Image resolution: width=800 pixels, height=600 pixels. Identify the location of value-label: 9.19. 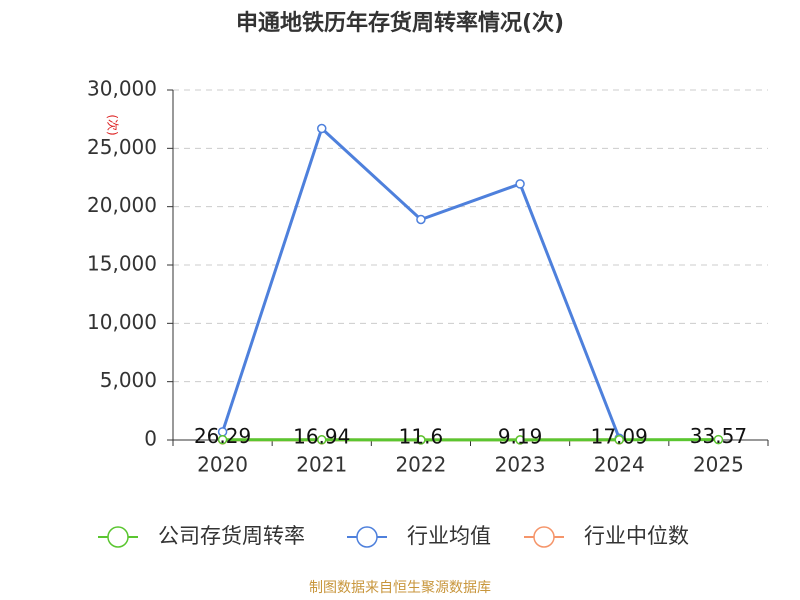
(520, 436).